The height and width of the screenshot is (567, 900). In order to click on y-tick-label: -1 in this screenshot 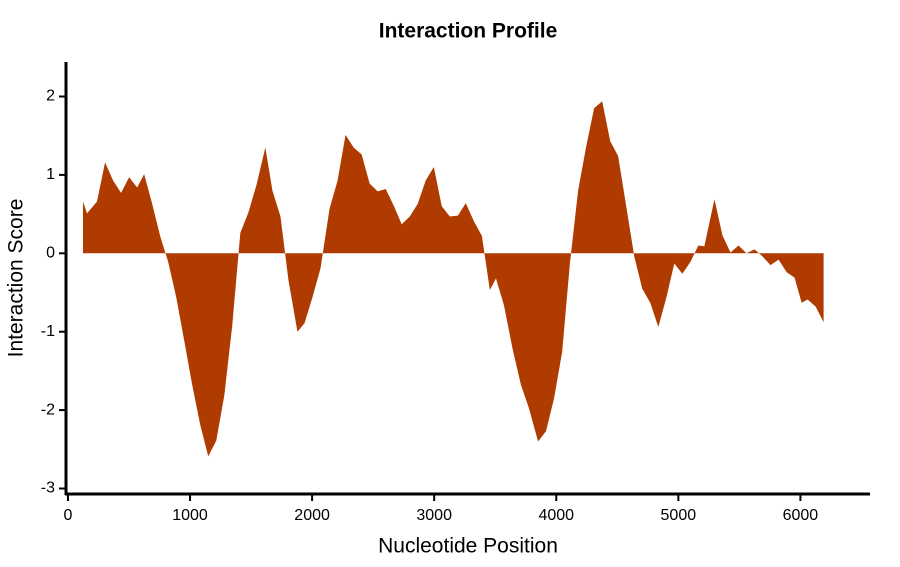, I will do `click(48, 331)`.